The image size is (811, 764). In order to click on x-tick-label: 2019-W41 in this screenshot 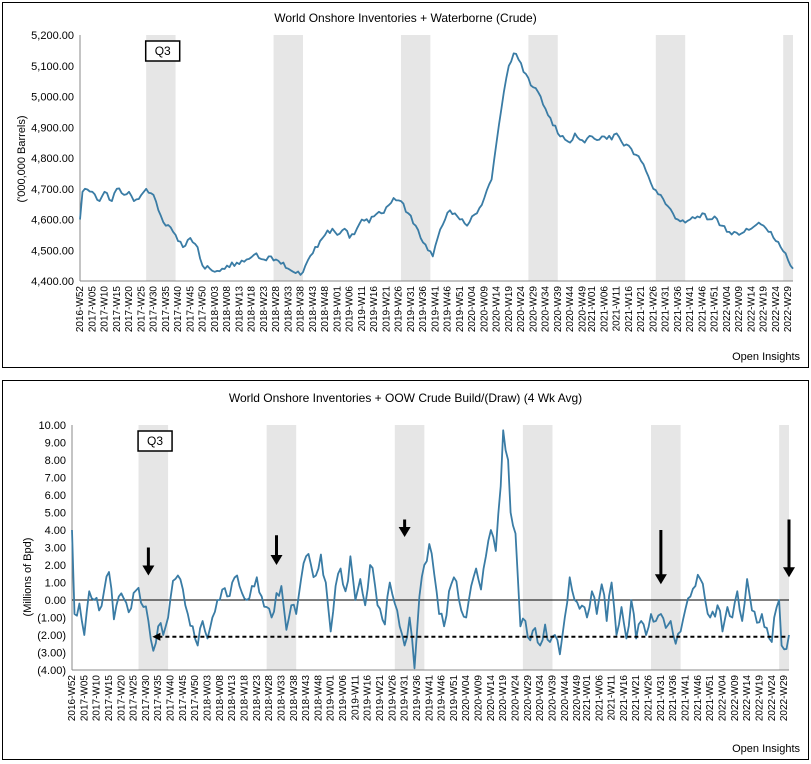, I will do `click(429, 698)`.